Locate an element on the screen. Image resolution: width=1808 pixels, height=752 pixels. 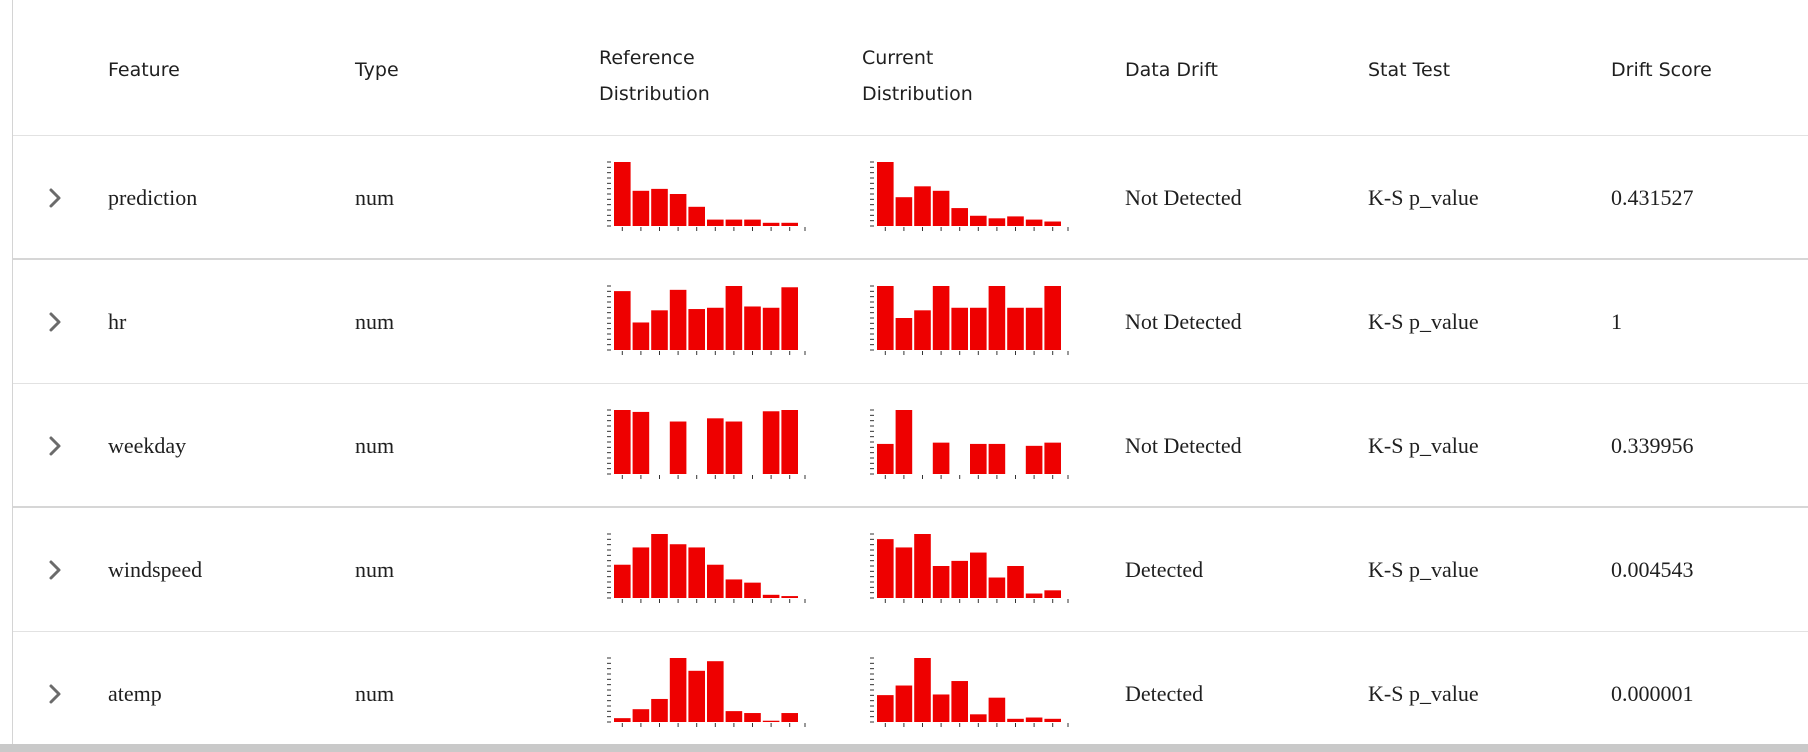
left-border is located at coordinates (12, 376).